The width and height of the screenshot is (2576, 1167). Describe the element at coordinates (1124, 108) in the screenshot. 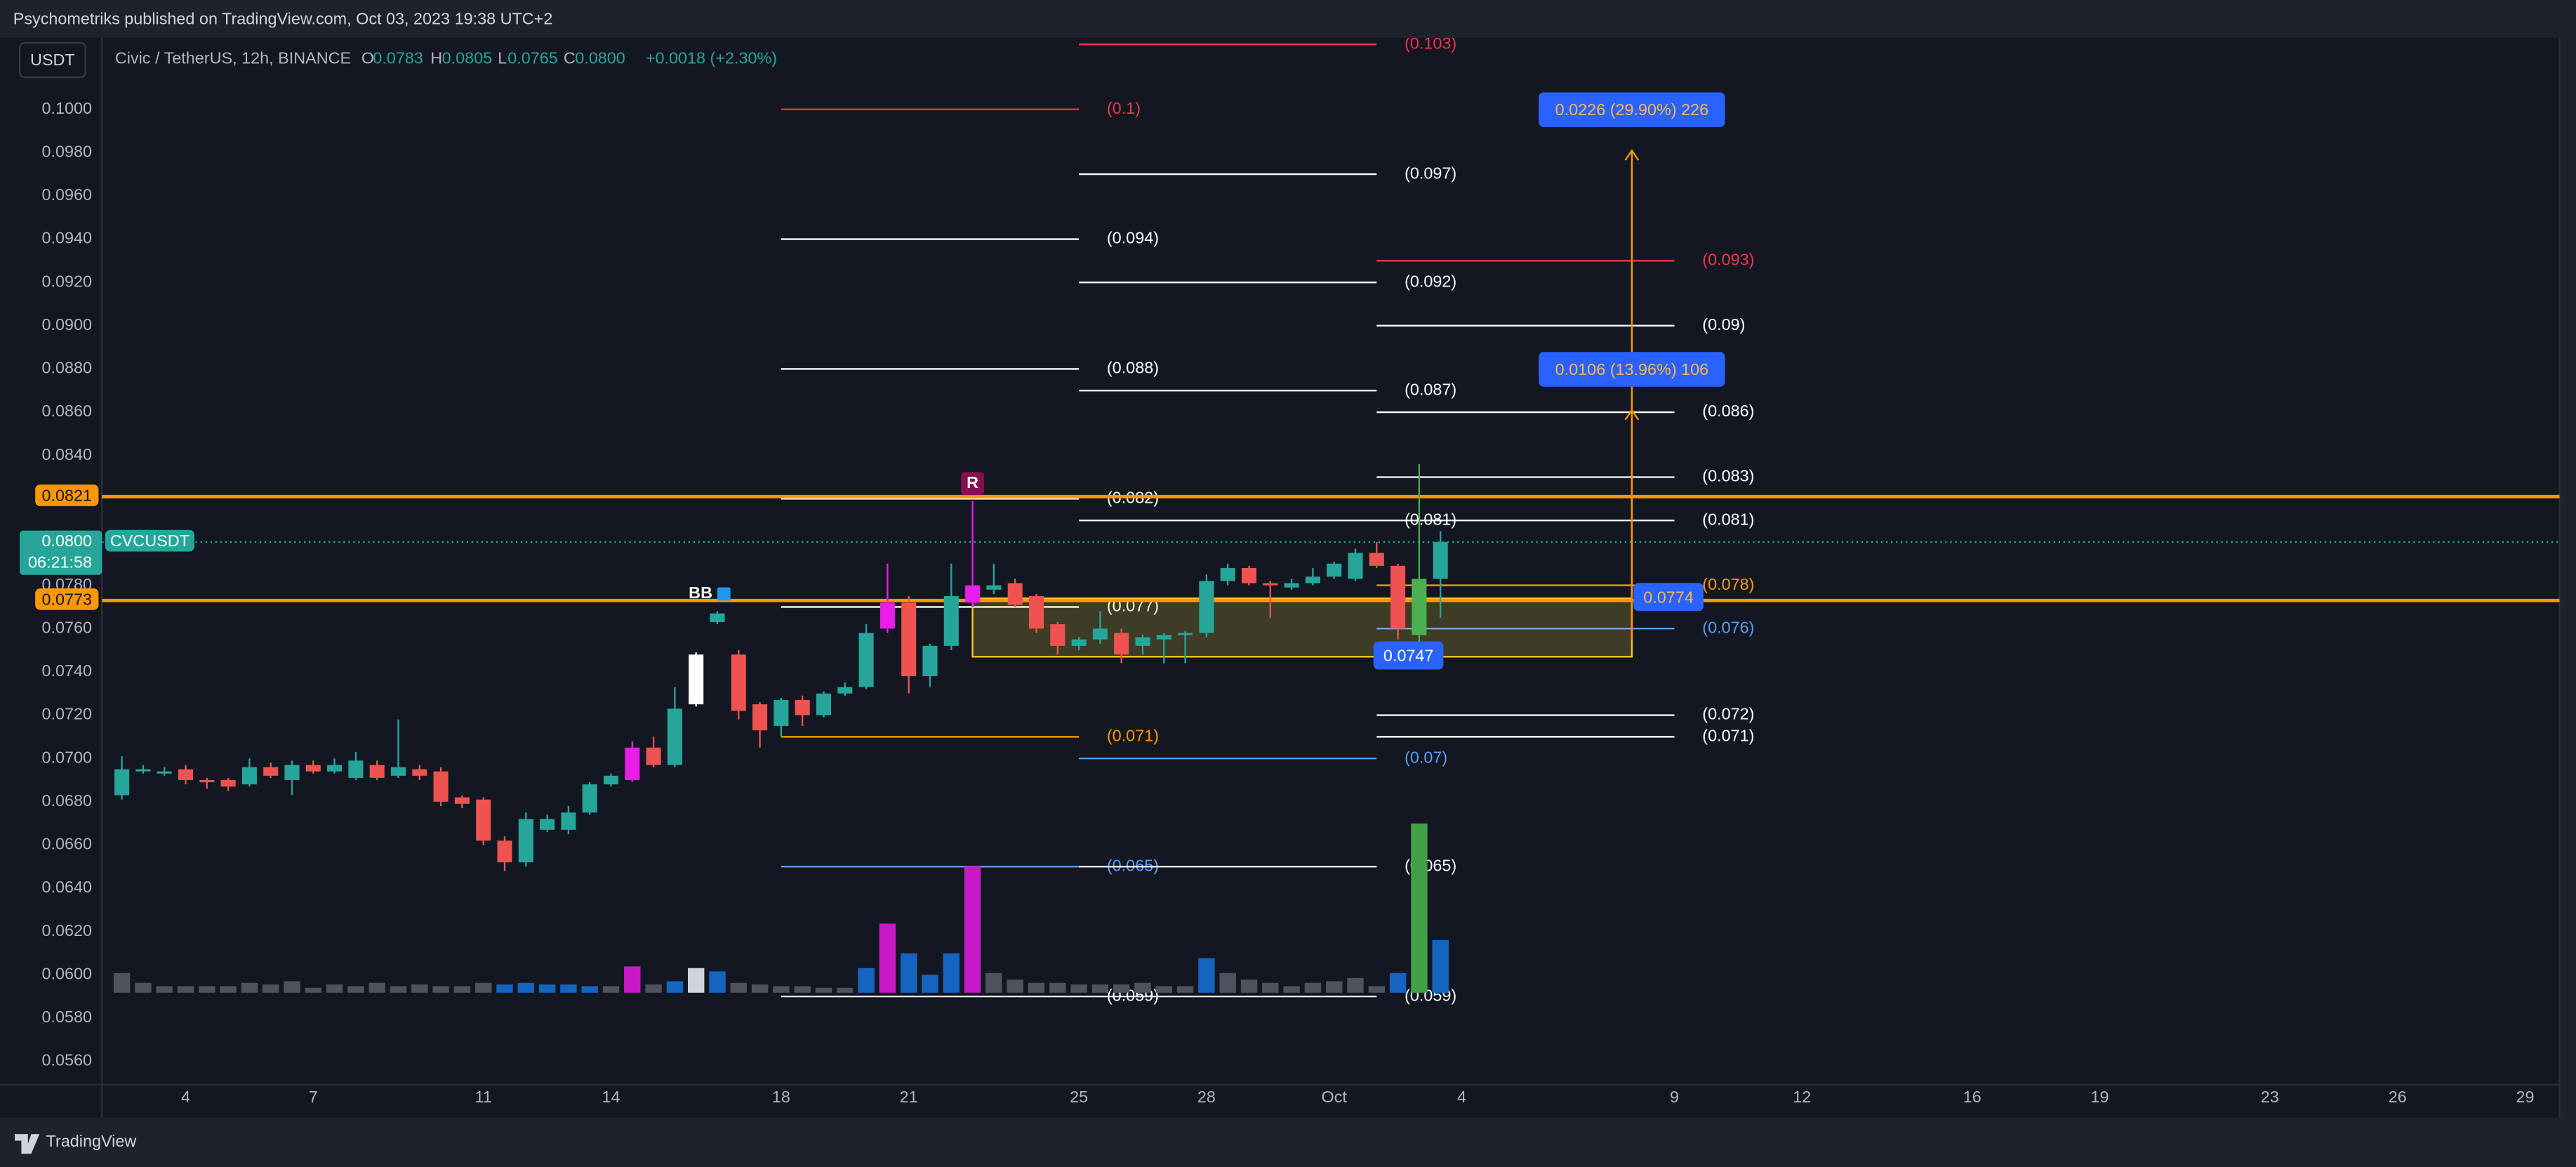

I see `level-label: (0.1)` at that location.